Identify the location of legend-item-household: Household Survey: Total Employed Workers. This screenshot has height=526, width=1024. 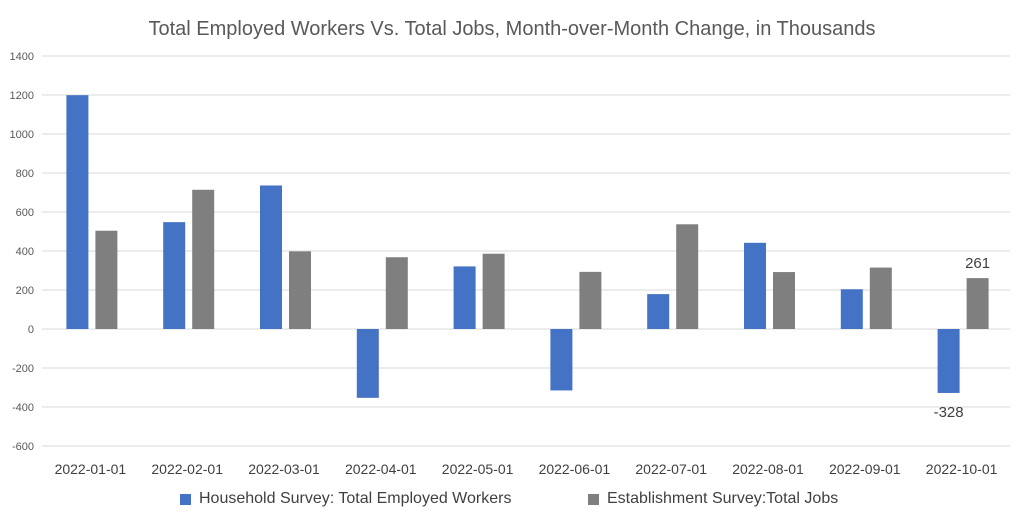
(345, 499).